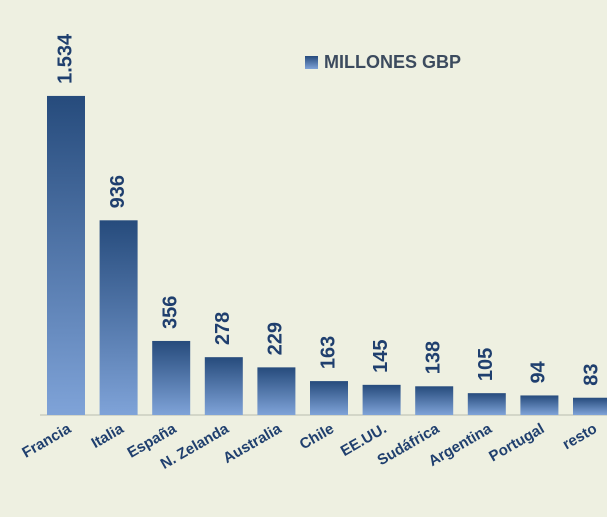  Describe the element at coordinates (381, 355) in the screenshot. I see `value-label: 145` at that location.